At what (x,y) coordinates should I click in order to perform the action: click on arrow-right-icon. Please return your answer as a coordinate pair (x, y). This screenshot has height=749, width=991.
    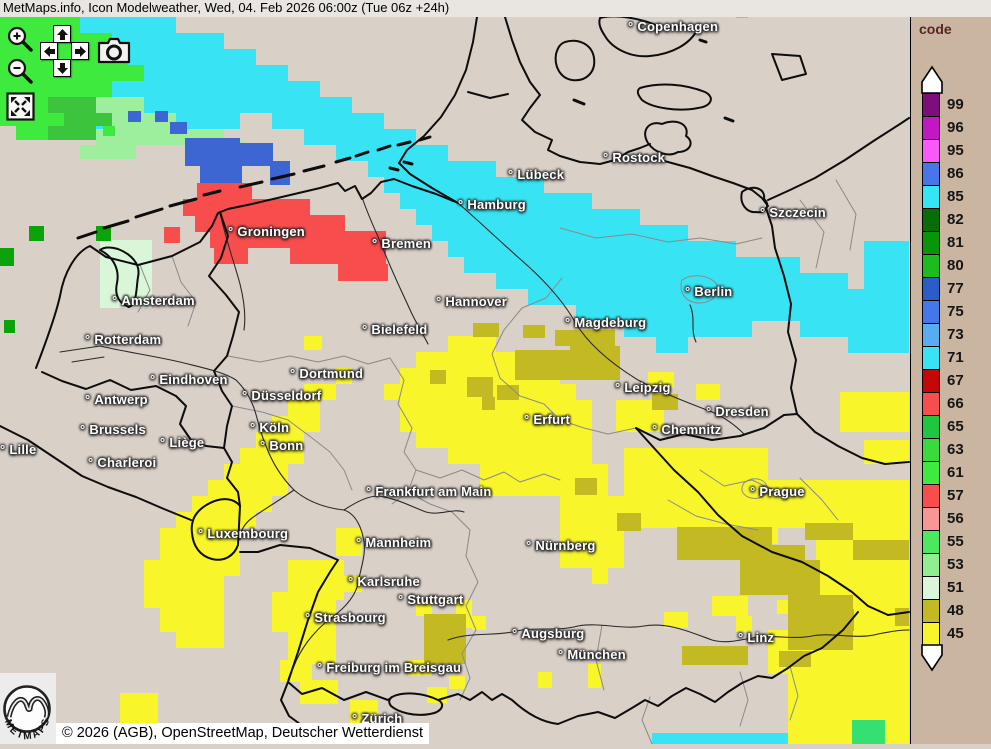
    Looking at the image, I should click on (80, 51).